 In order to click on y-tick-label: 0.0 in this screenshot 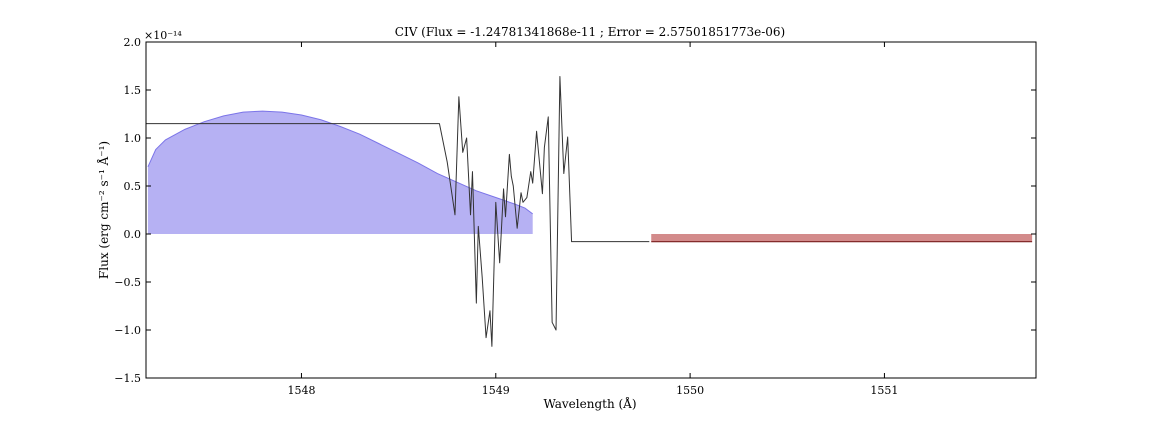, I will do `click(133, 234)`.